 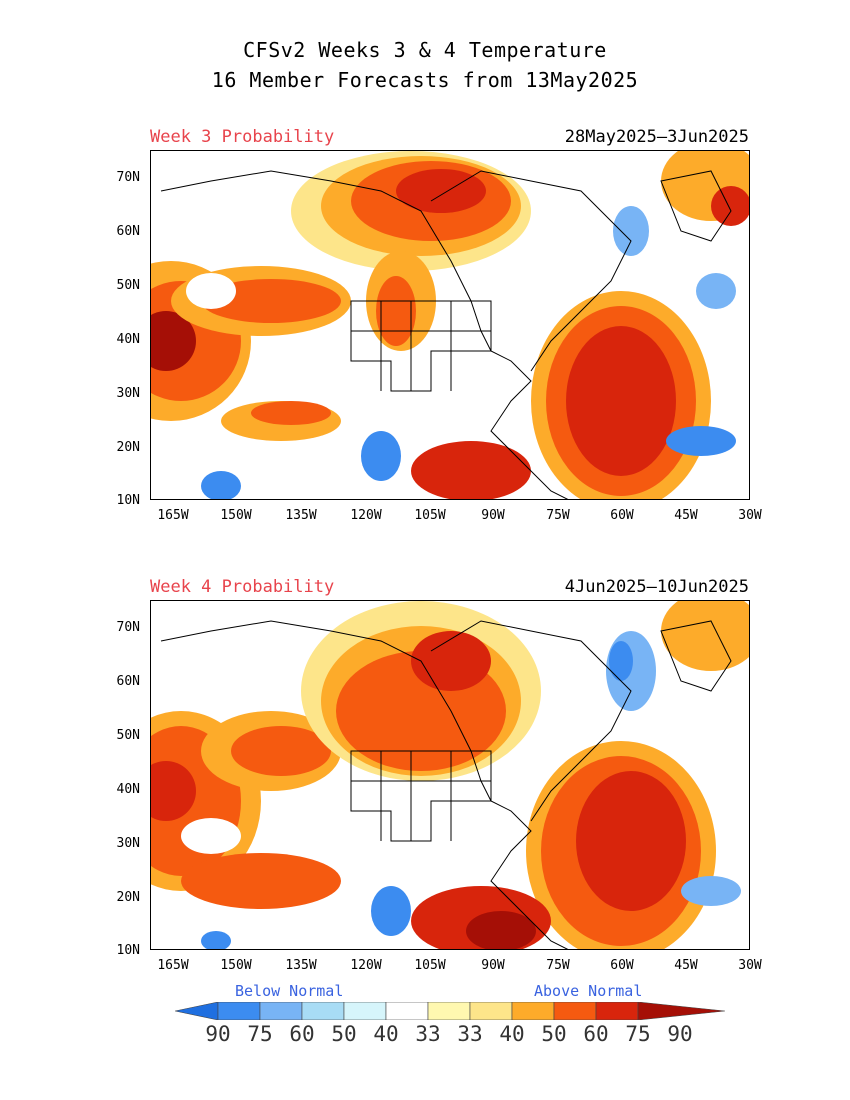 What do you see at coordinates (588, 991) in the screenshot?
I see `legend-above-label: Above Normal` at bounding box center [588, 991].